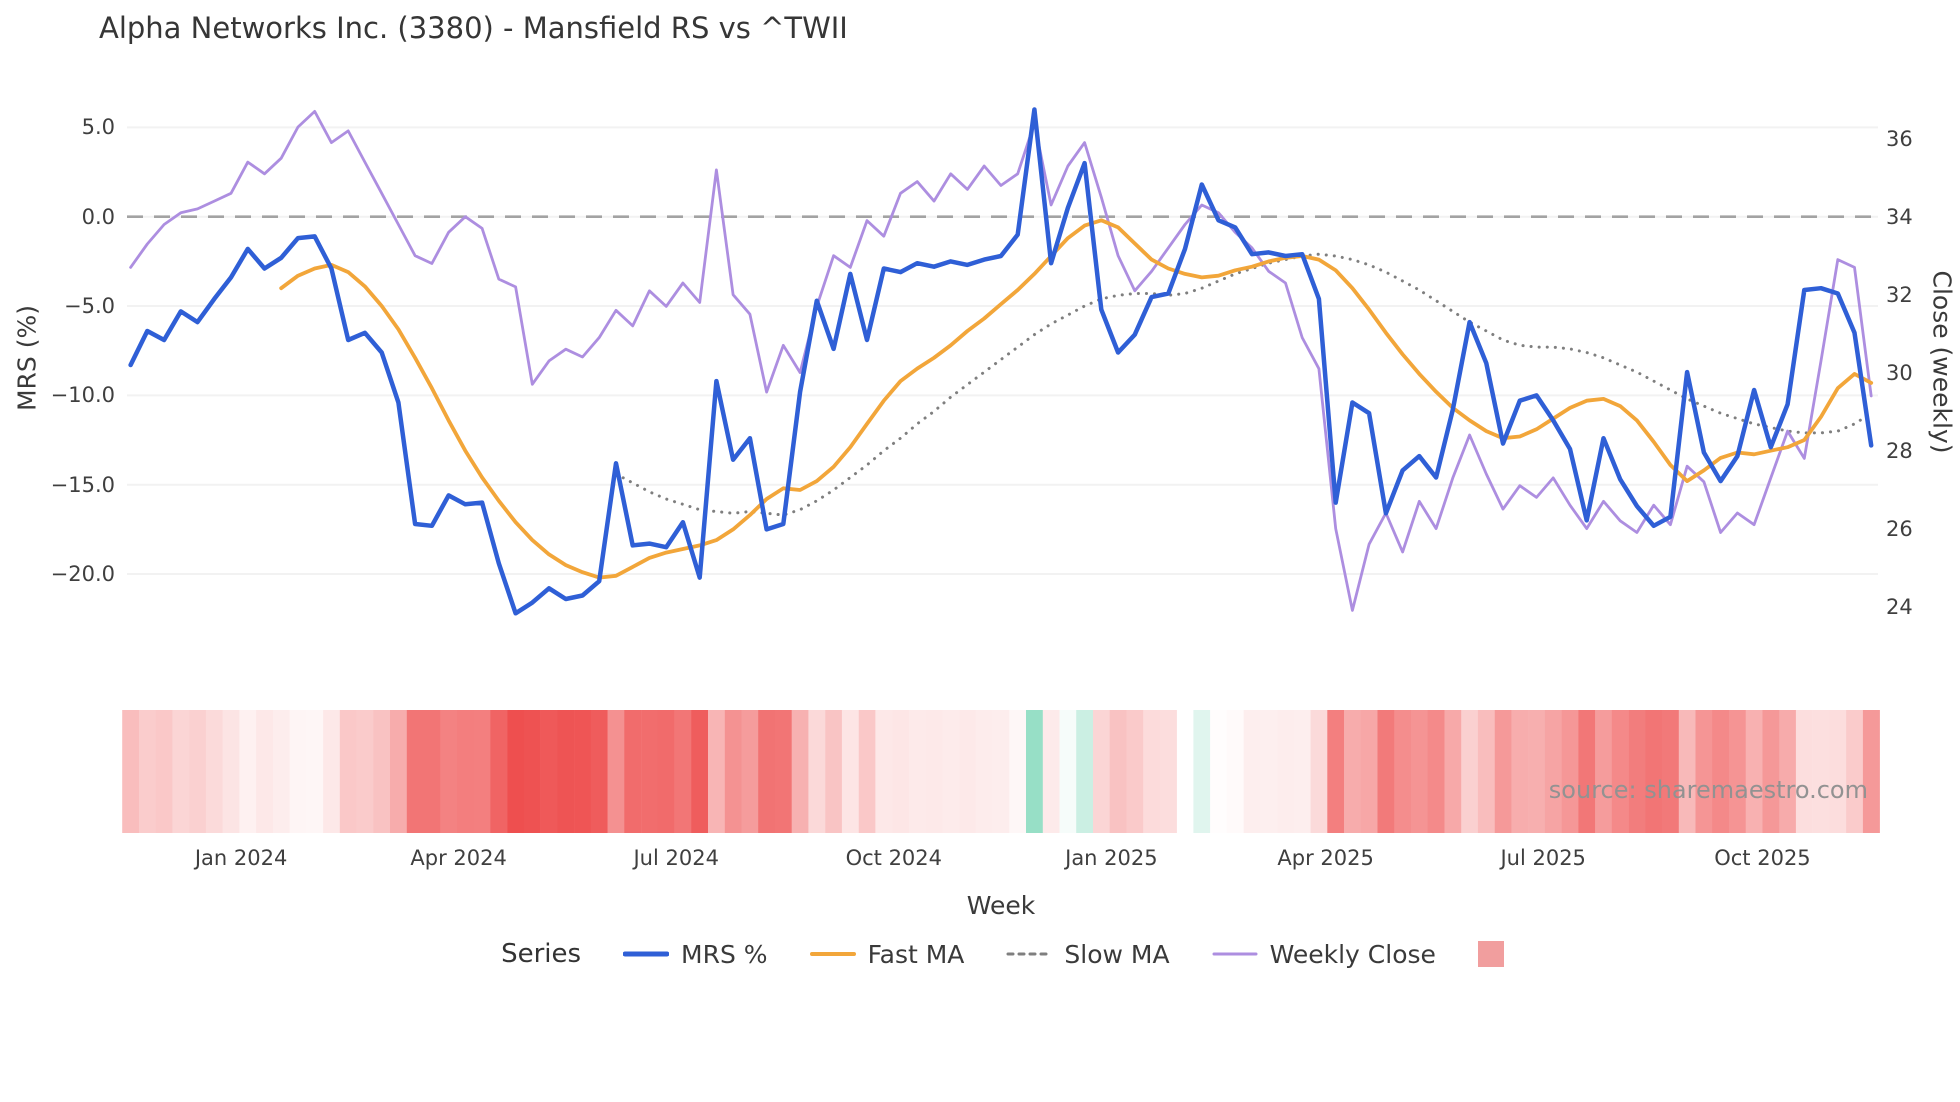 Image resolution: width=1960 pixels, height=1102 pixels. I want to click on source-credit: source: sharemaestro.com, so click(1708, 790).